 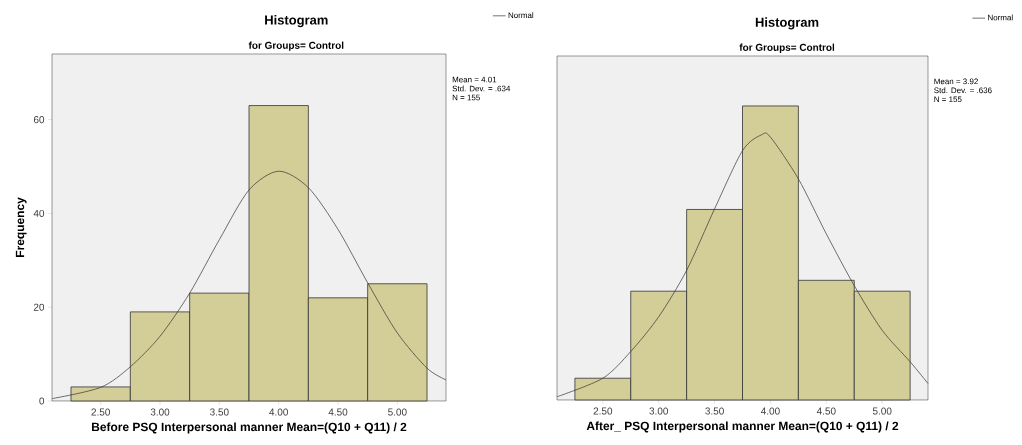 What do you see at coordinates (249, 428) in the screenshot?
I see `x-axis-title: Before PSQ Interpersonal manner Mean=(Q10 + Q11) / 2` at bounding box center [249, 428].